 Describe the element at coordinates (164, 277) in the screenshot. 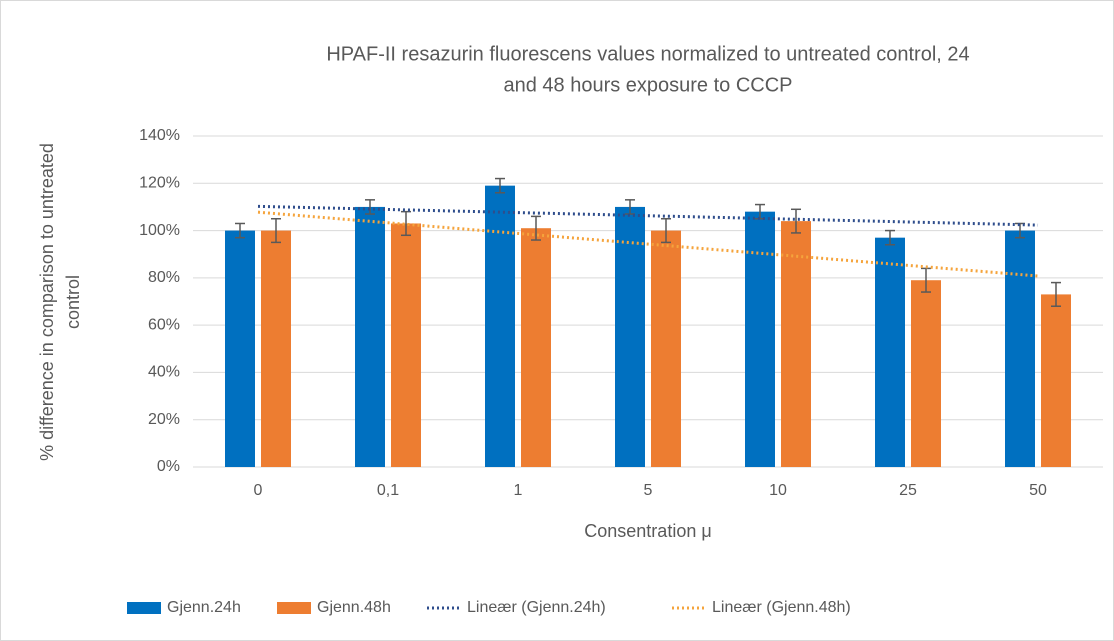

I see `y-tick-label: 80%` at that location.